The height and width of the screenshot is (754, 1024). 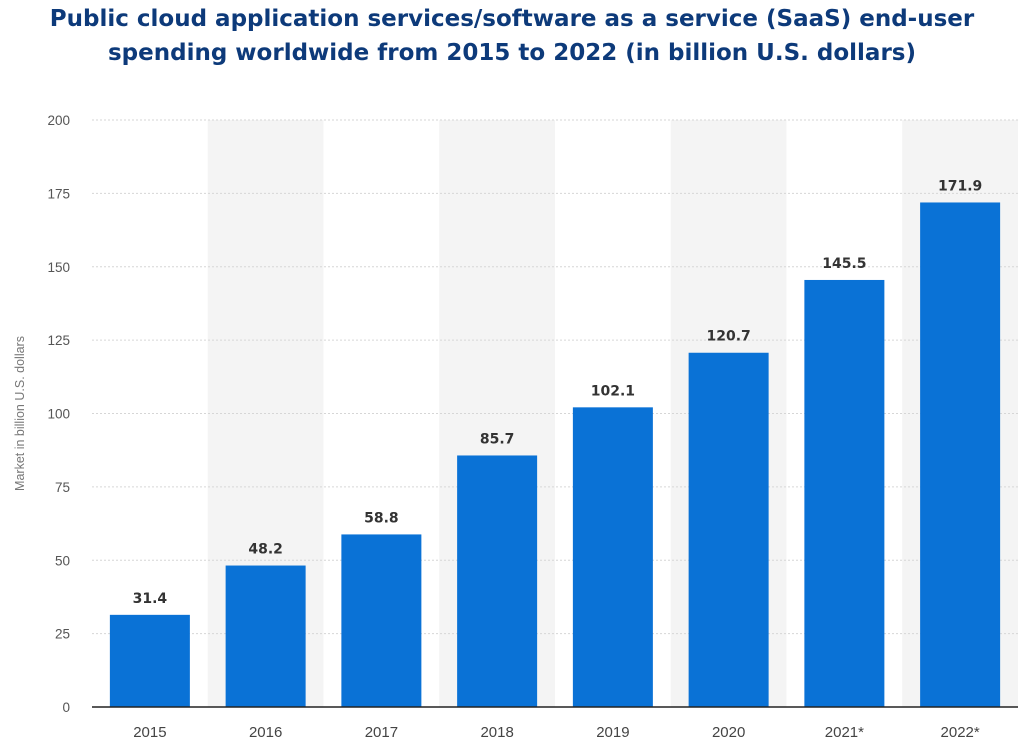 I want to click on data-label: 102.1, so click(x=613, y=391).